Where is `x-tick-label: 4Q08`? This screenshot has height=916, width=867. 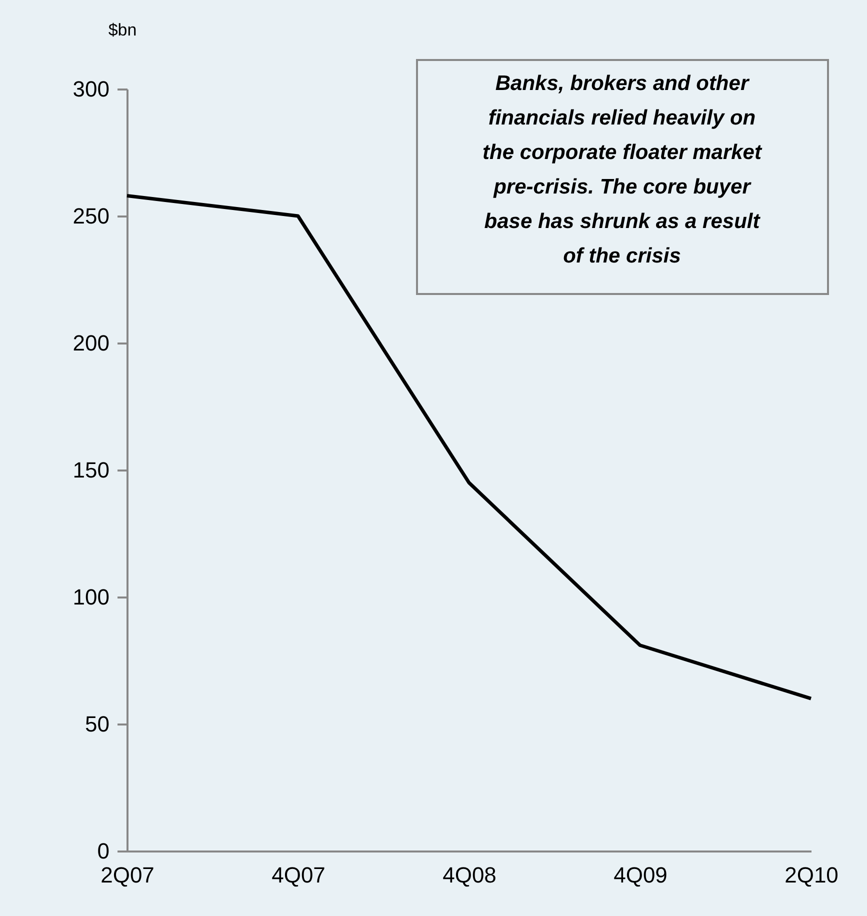
x-tick-label: 4Q08 is located at coordinates (469, 875).